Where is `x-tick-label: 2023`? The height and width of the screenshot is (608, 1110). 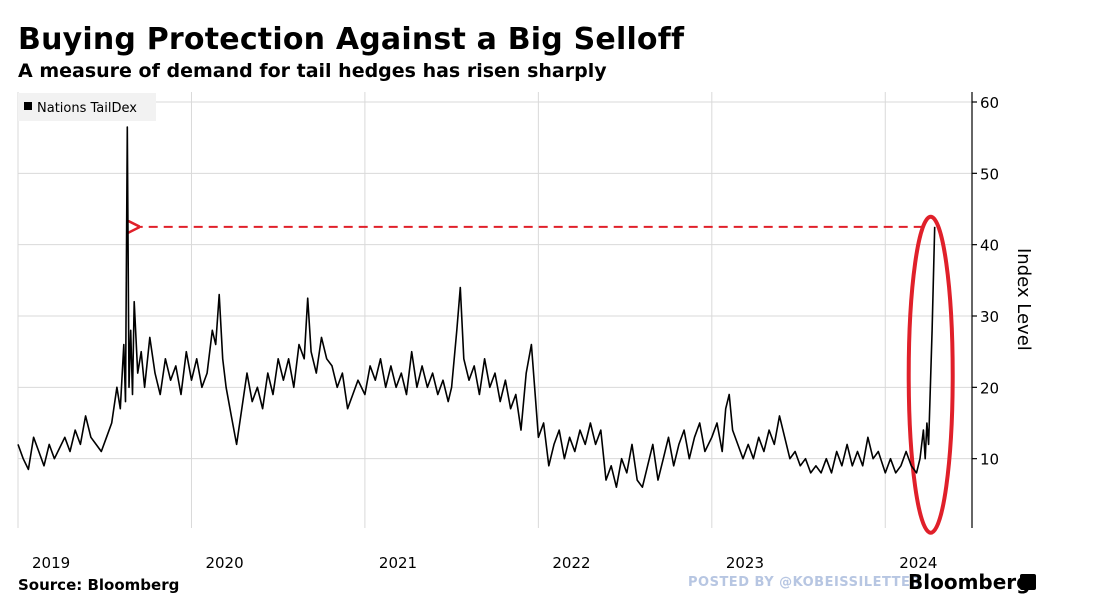 x-tick-label: 2023 is located at coordinates (745, 563).